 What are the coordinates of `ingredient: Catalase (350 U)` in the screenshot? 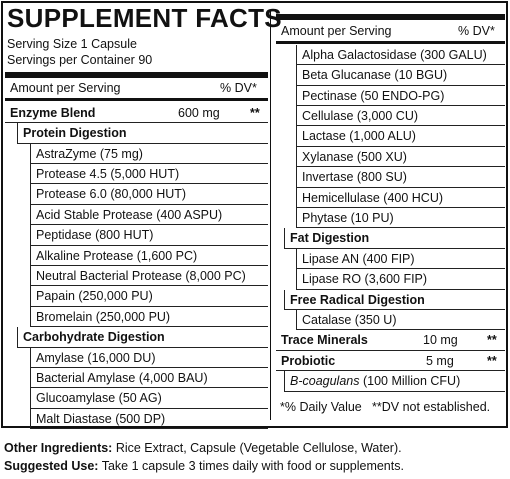 It's located at (400, 320).